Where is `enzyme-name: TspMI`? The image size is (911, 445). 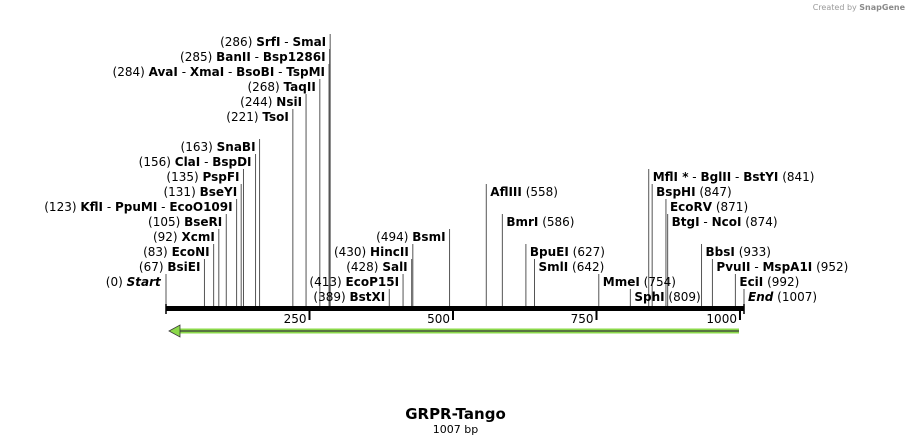
enzyme-name: TspMI is located at coordinates (305, 72).